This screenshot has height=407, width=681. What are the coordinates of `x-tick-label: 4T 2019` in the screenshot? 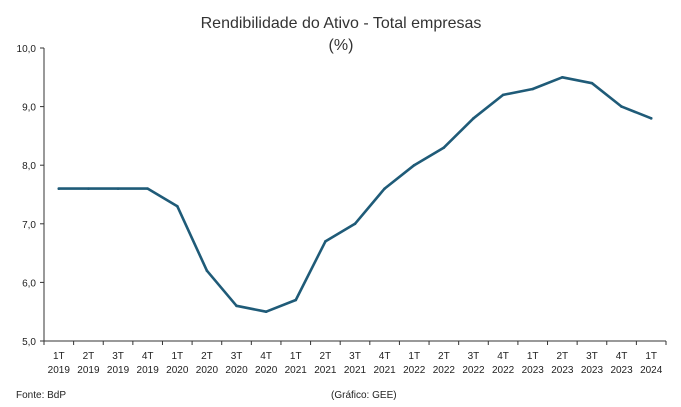 It's located at (148, 363).